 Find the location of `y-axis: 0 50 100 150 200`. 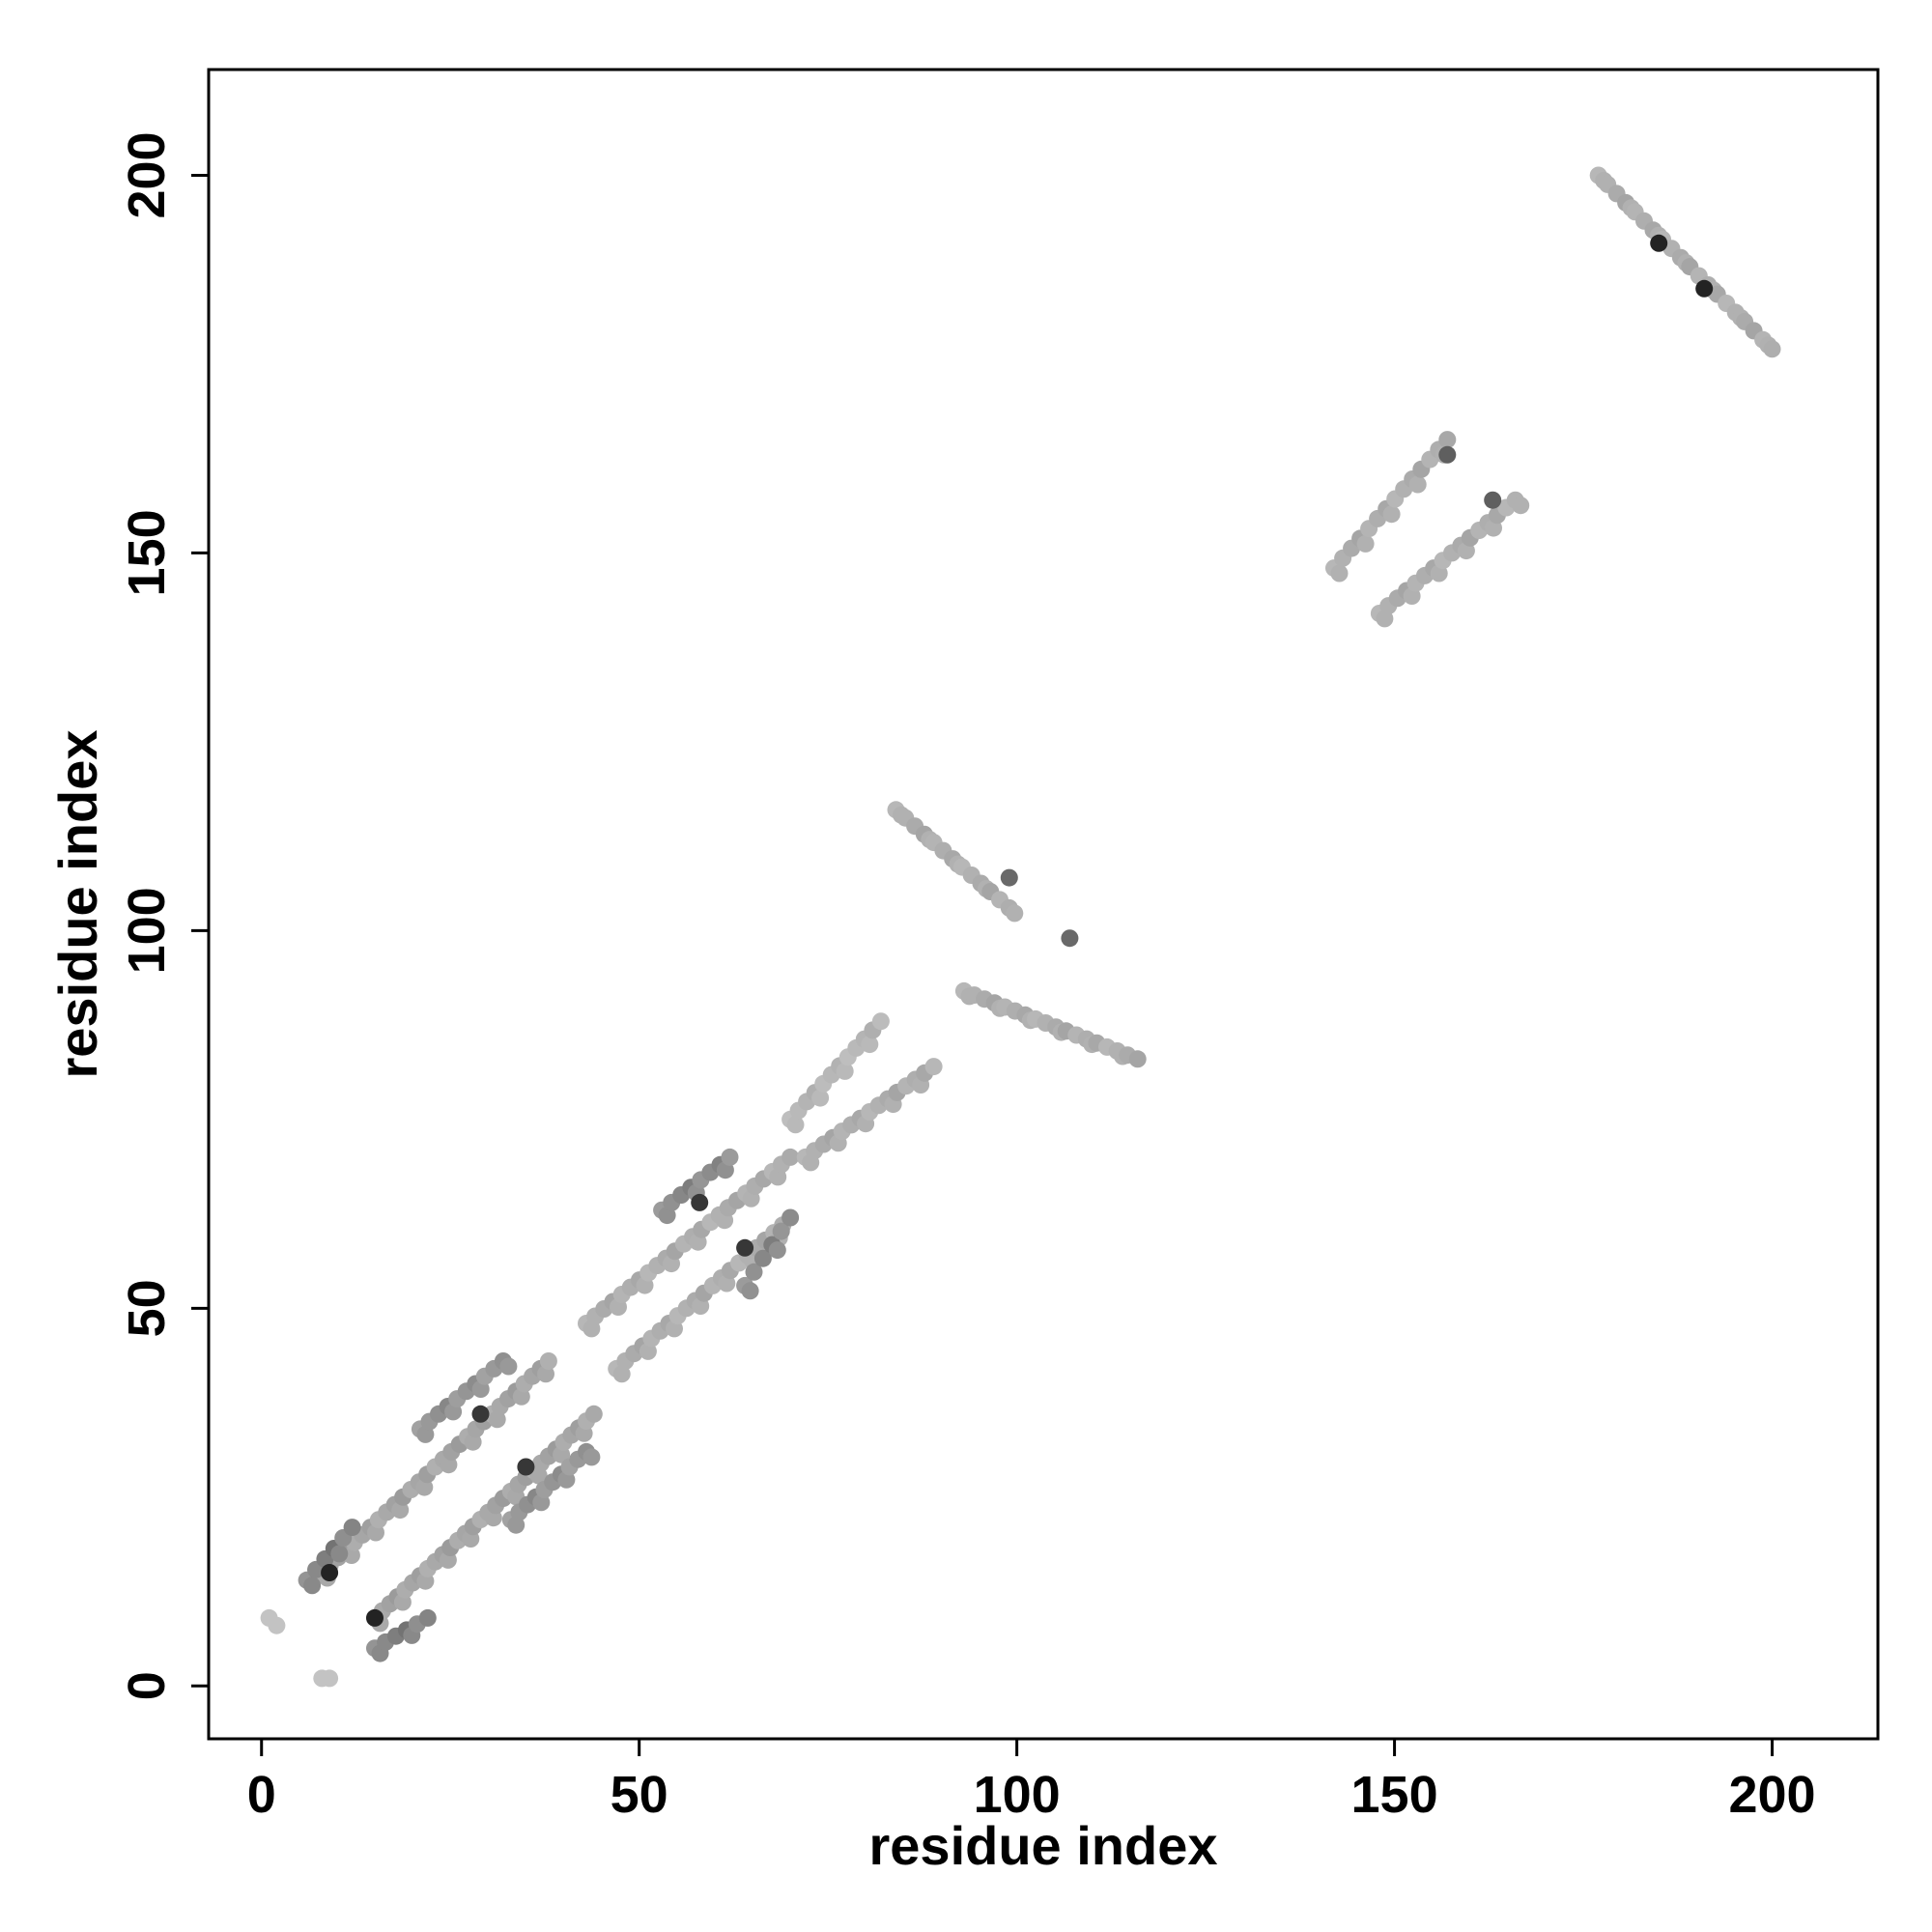

y-axis: 0 50 100 150 200 is located at coordinates (163, 915).